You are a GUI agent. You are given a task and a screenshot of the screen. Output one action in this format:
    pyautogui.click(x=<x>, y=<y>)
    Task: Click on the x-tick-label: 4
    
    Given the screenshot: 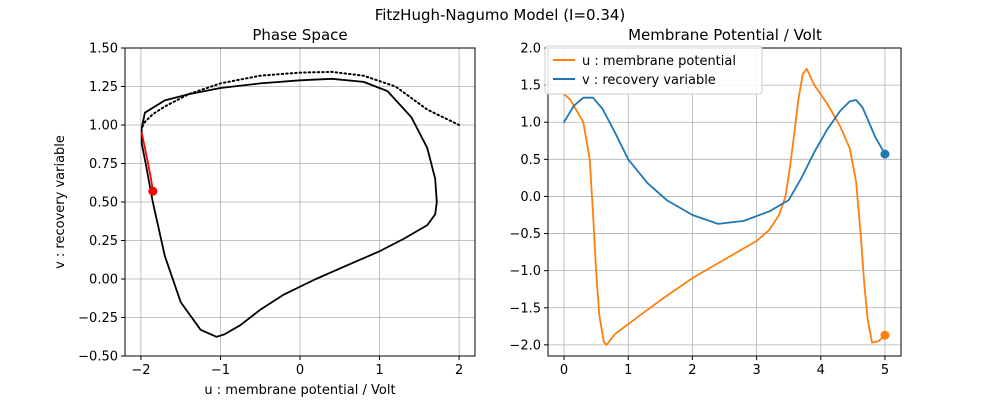 What is the action you would take?
    pyautogui.click(x=821, y=370)
    